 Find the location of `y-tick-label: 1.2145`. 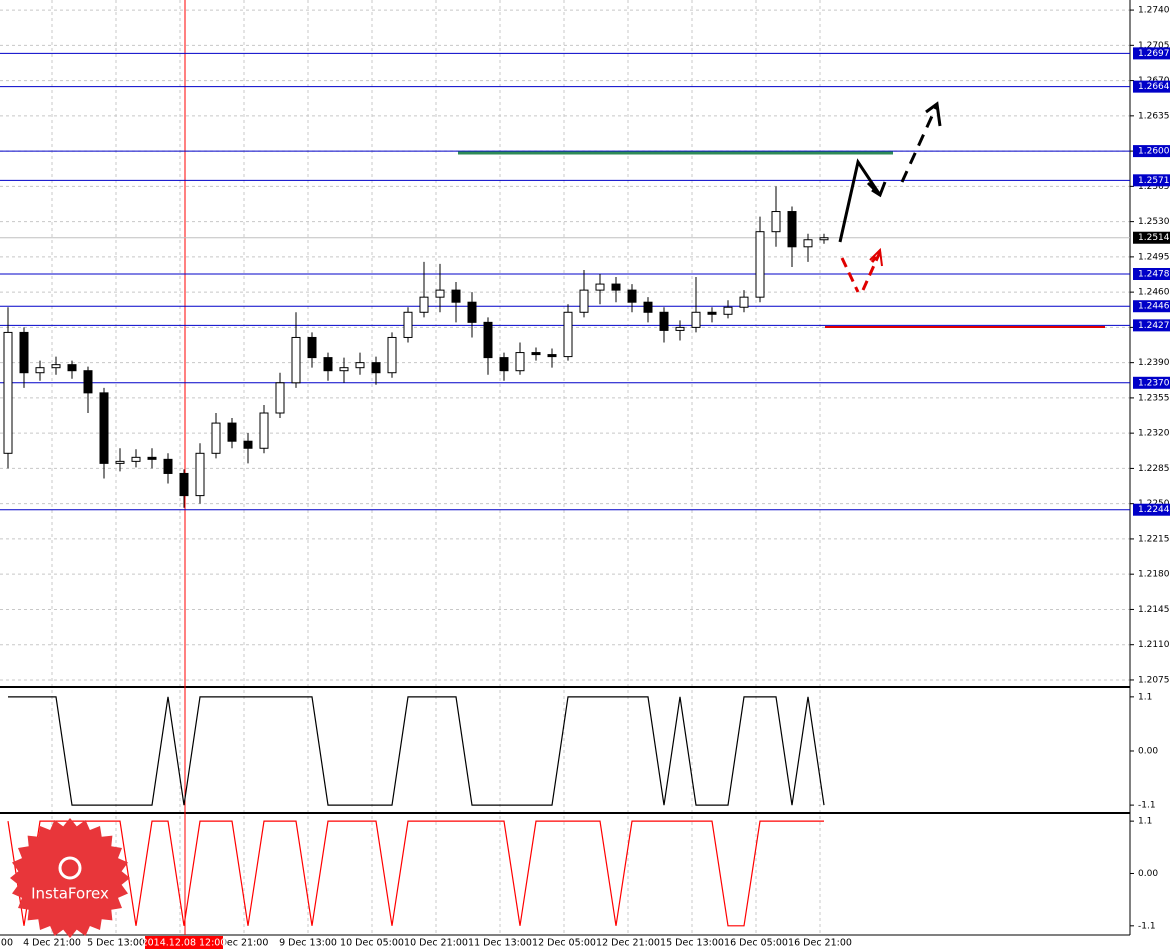

y-tick-label: 1.2145 is located at coordinates (1154, 610).